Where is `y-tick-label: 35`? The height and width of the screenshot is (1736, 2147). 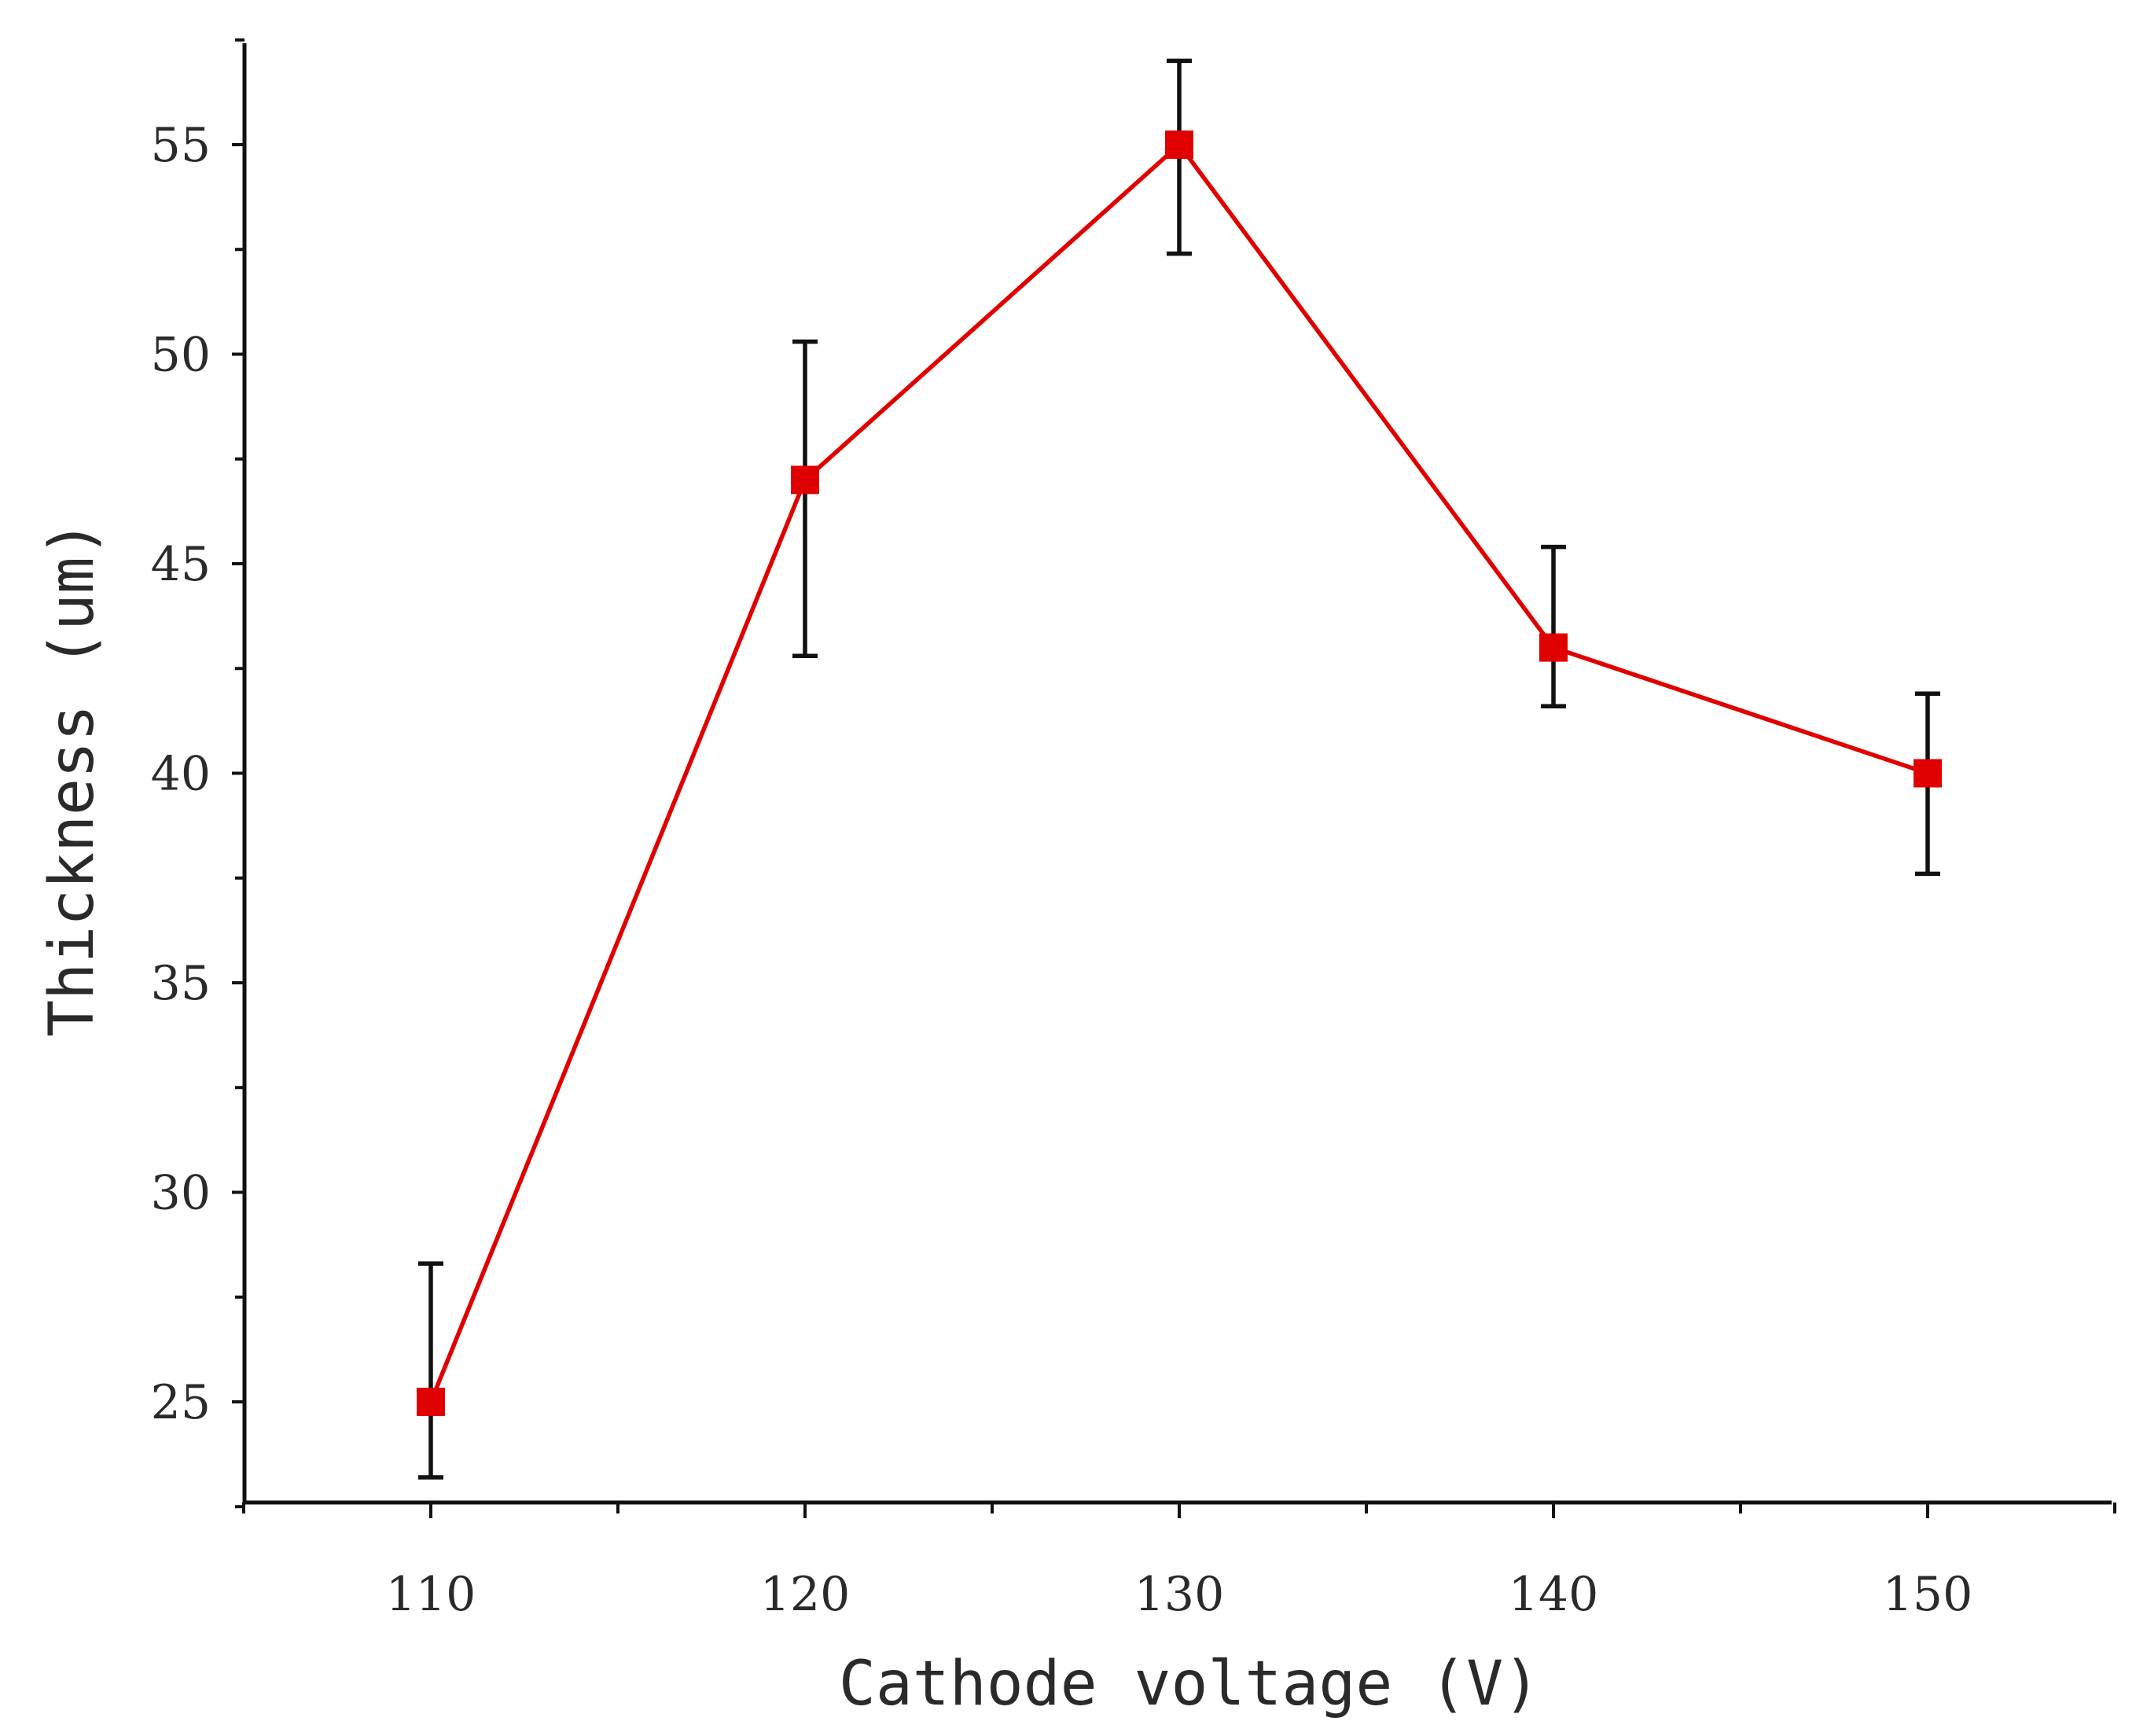 y-tick-label: 35 is located at coordinates (181, 984).